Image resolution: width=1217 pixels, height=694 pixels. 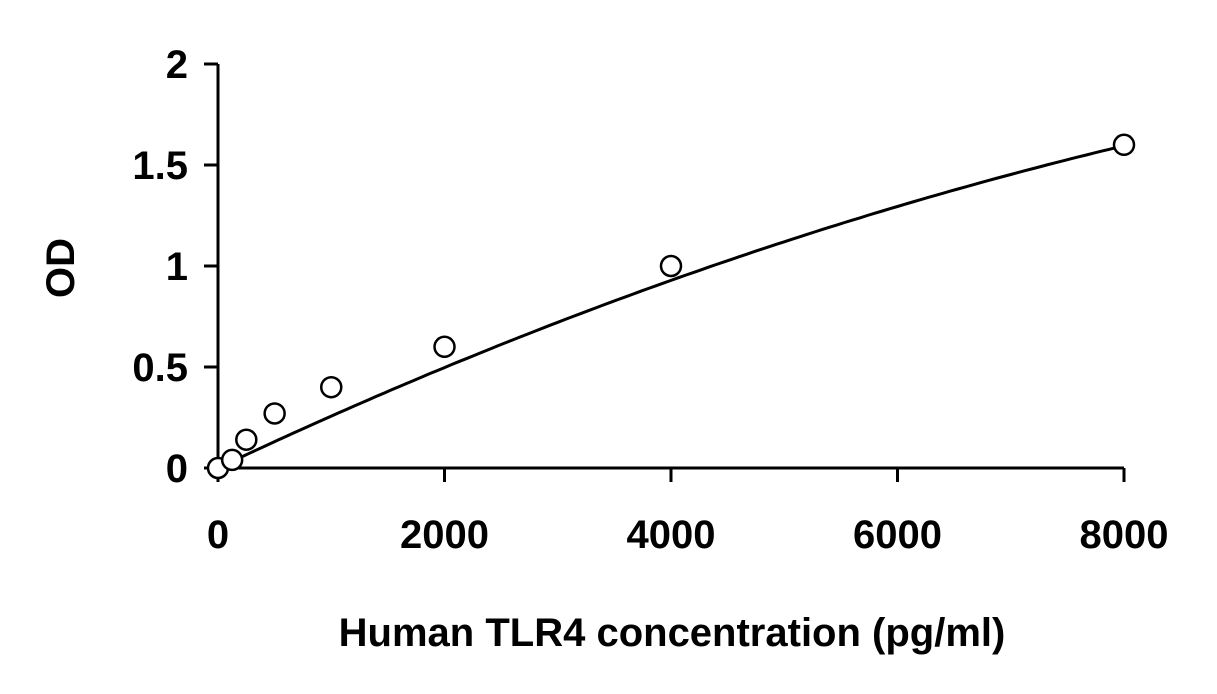 What do you see at coordinates (218, 535) in the screenshot?
I see `x-tick-label: 0` at bounding box center [218, 535].